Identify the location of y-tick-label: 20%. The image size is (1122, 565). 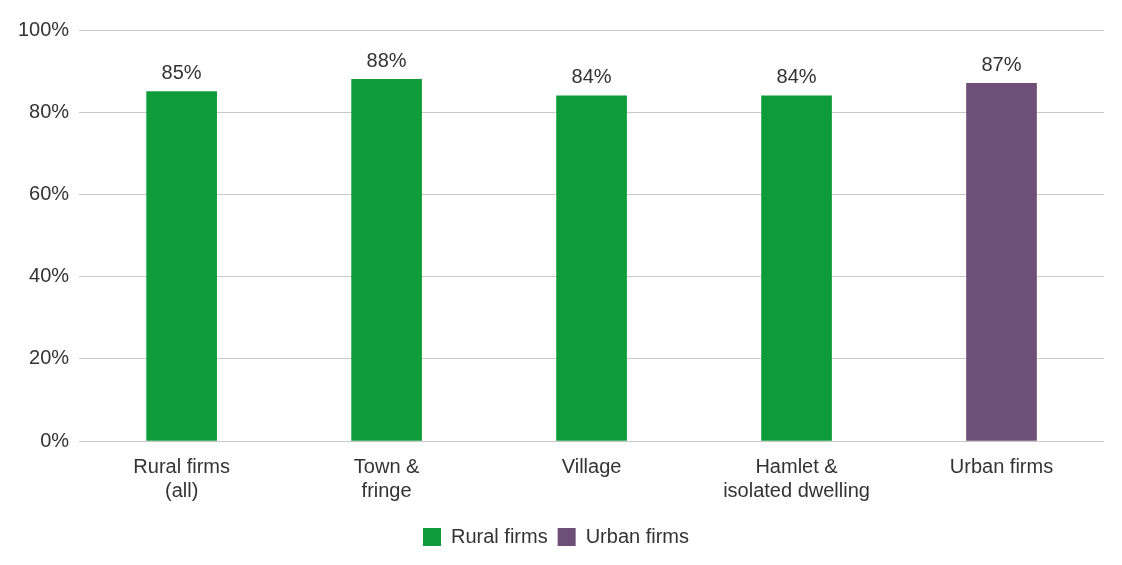
(49, 357).